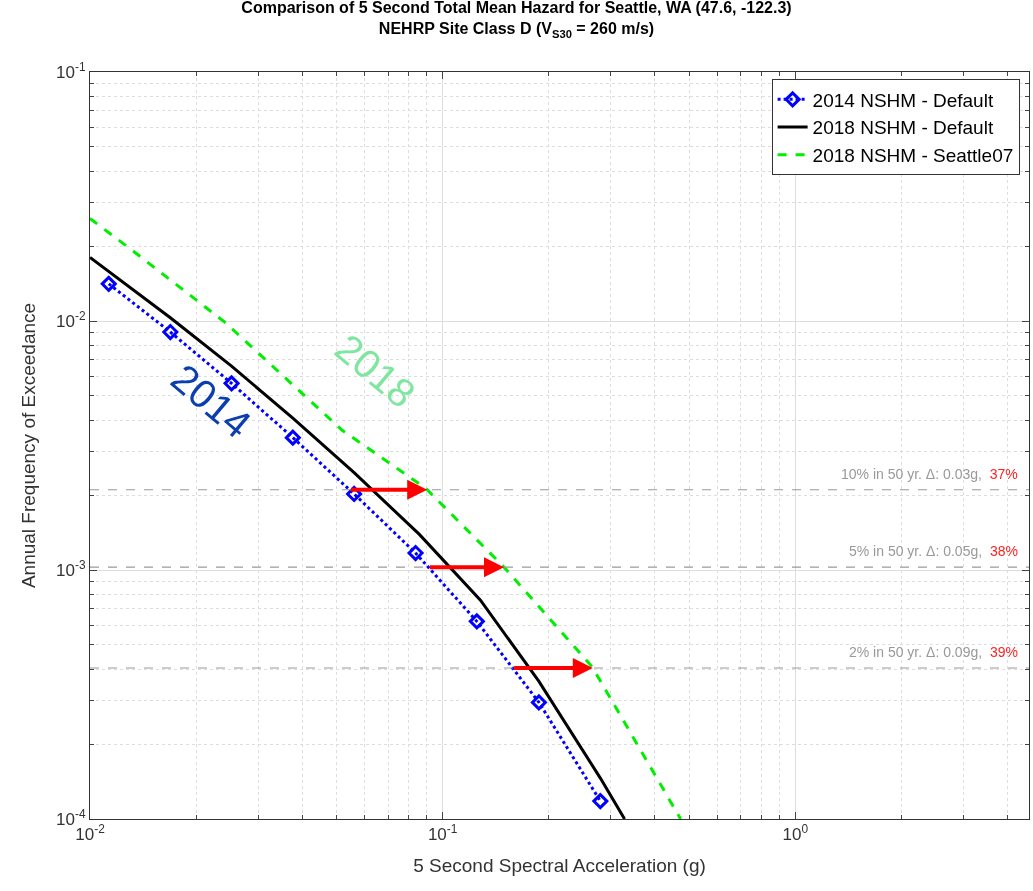 Image resolution: width=1033 pixels, height=891 pixels. What do you see at coordinates (71, 568) in the screenshot?
I see `y-tick-label: 10$^{-3}$` at bounding box center [71, 568].